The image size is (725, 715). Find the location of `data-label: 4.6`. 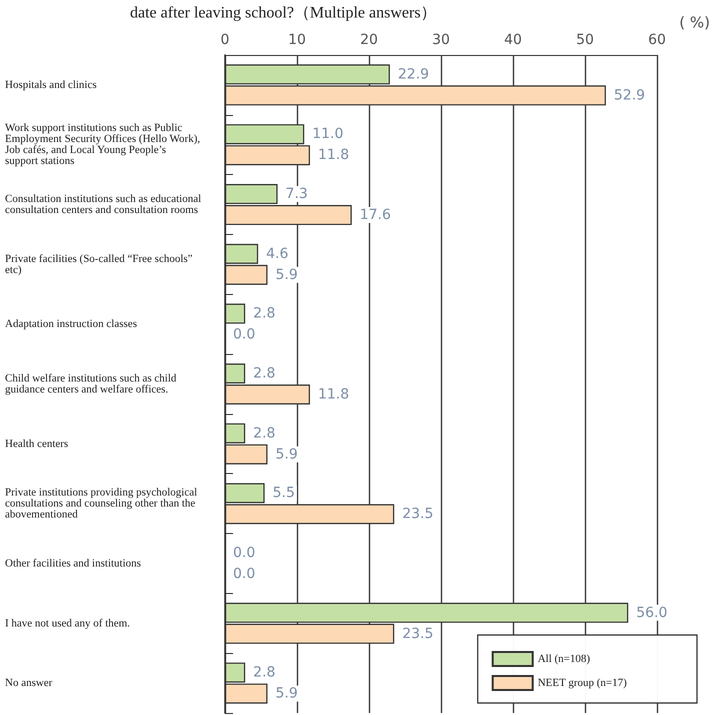

data-label: 4.6 is located at coordinates (277, 254).